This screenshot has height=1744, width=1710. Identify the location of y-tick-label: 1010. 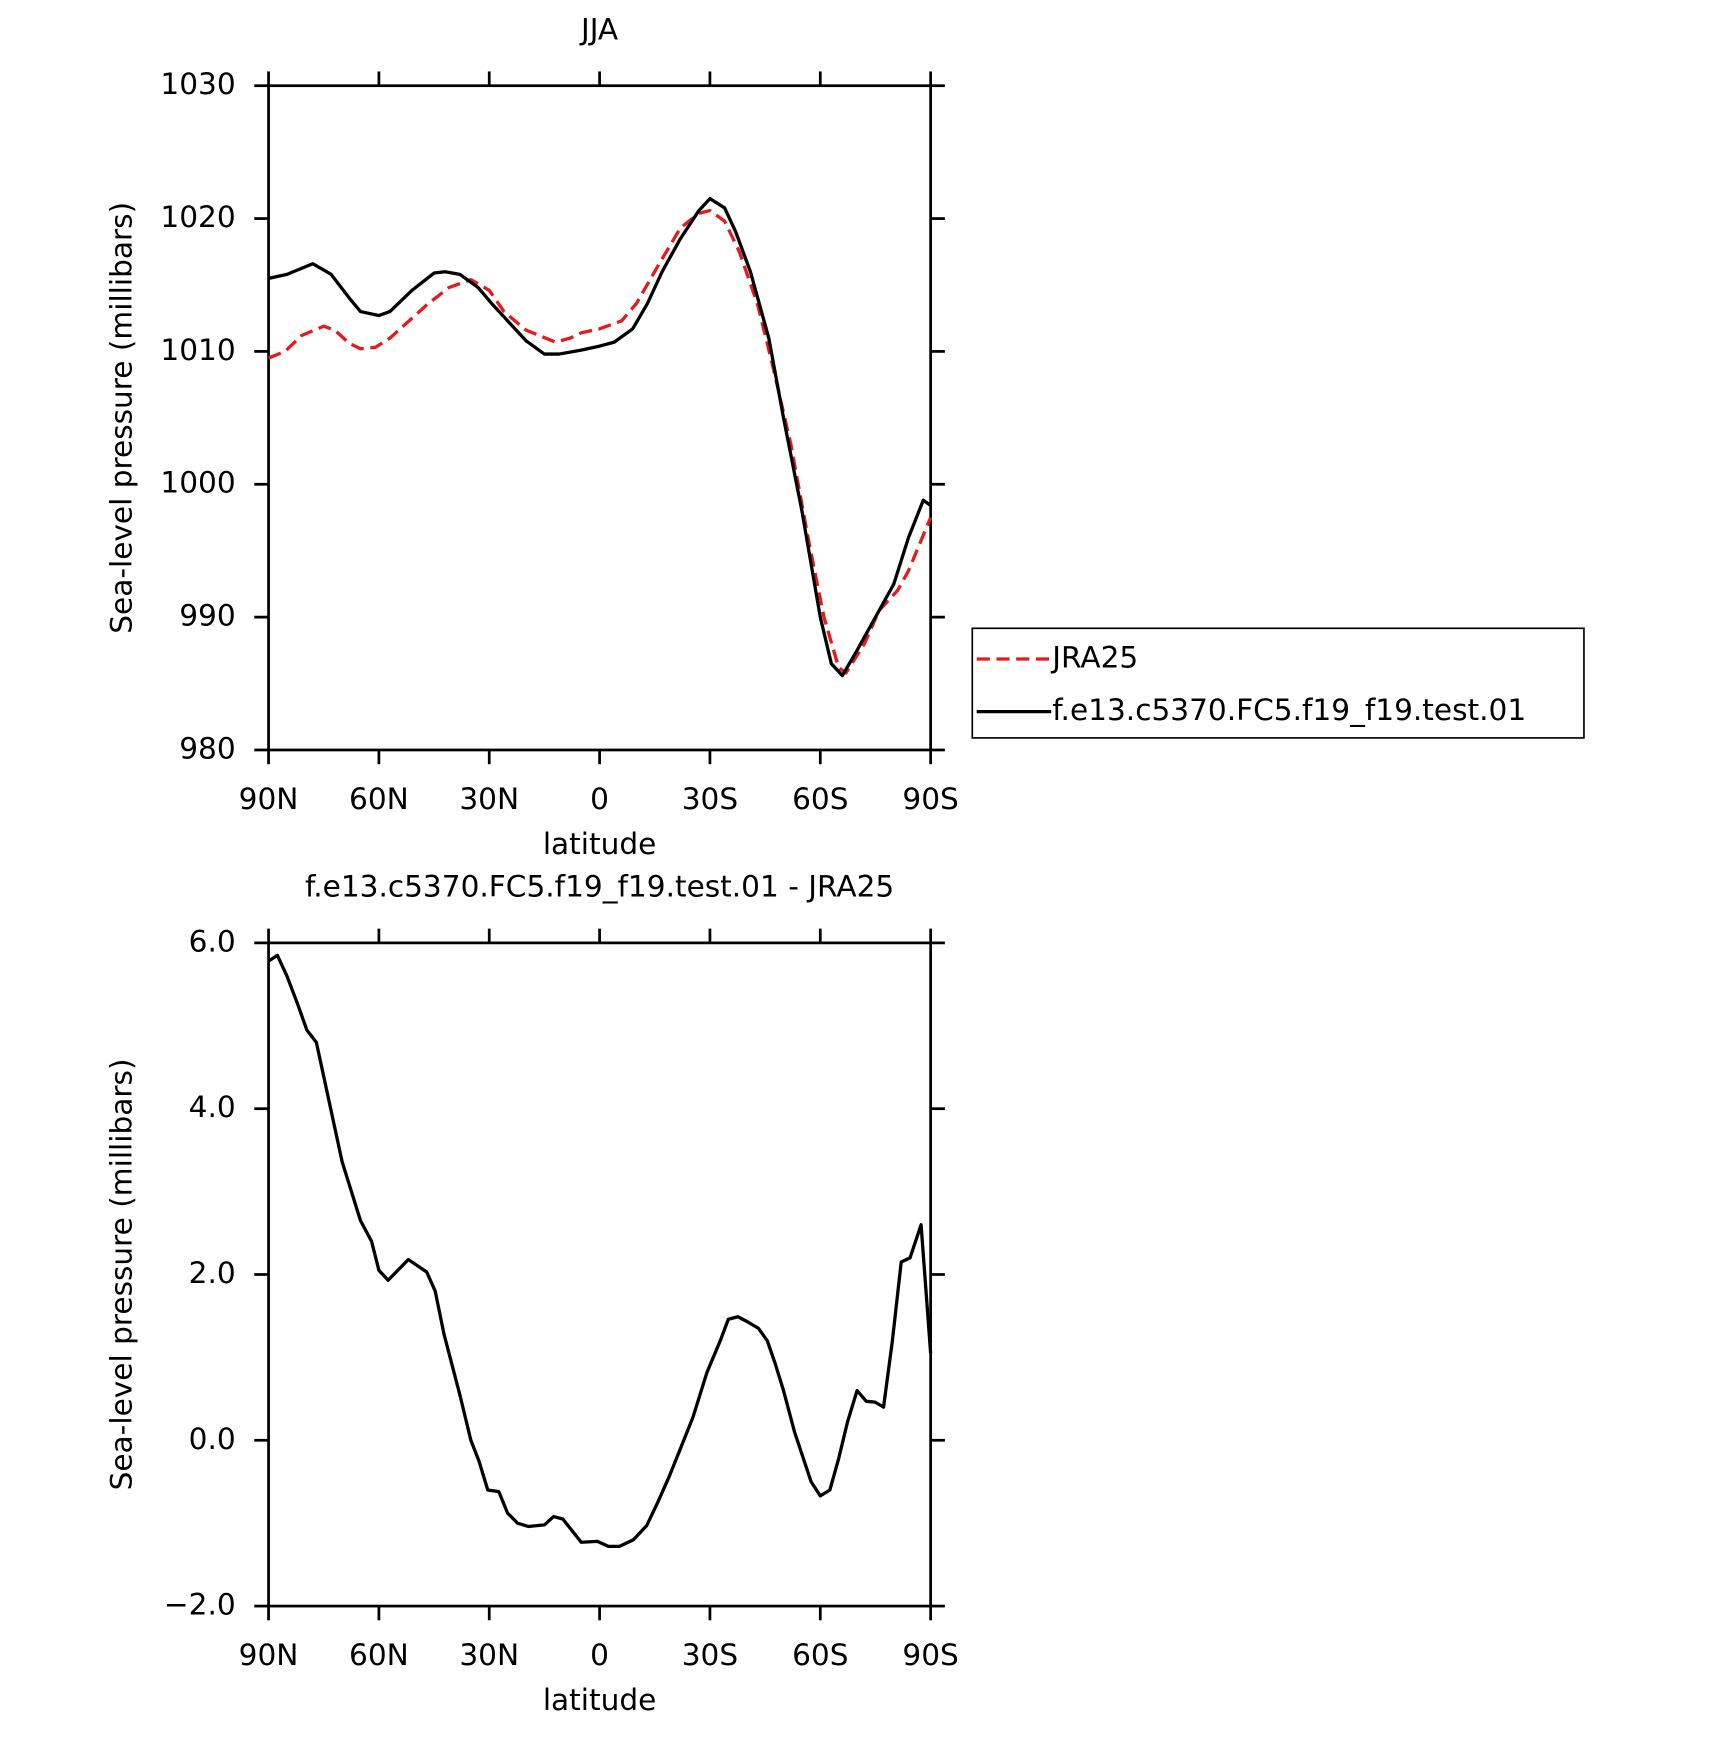
(197, 350).